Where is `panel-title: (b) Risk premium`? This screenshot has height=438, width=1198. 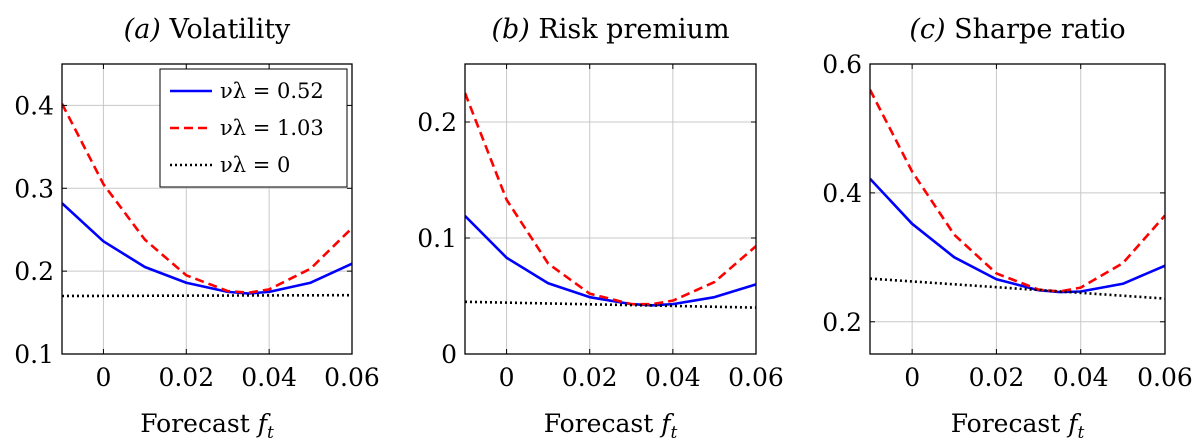 panel-title: (b) Risk premium is located at coordinates (610, 29).